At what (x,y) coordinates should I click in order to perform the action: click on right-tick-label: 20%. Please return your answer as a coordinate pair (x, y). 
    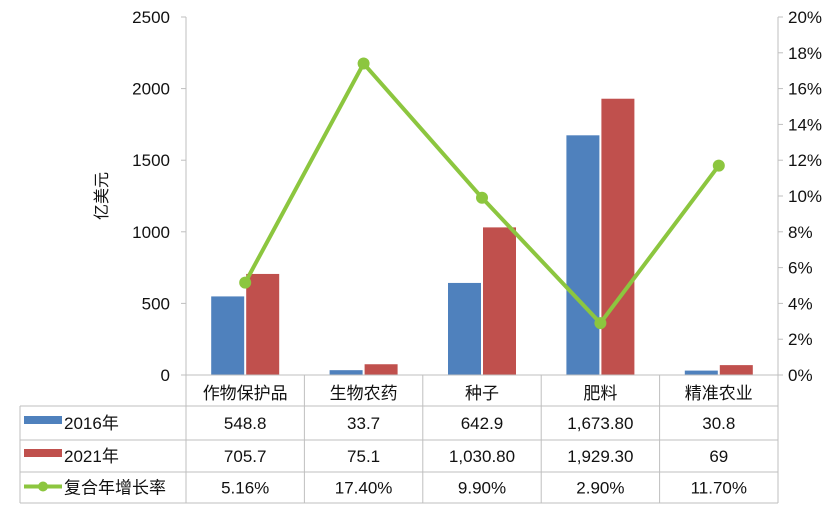
    Looking at the image, I should click on (805, 17).